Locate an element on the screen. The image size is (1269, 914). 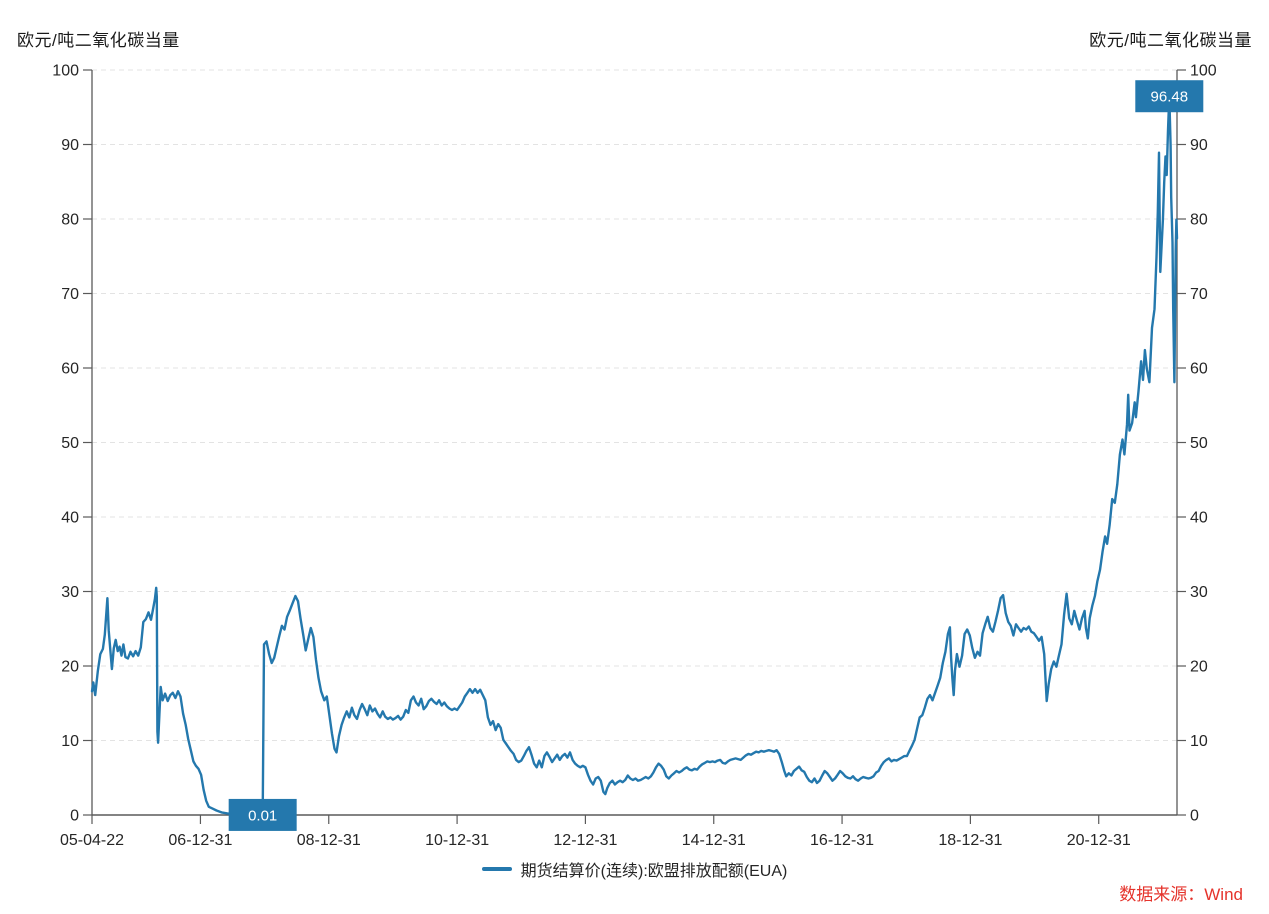
x-tick-label: 20-12-31 is located at coordinates (1099, 840).